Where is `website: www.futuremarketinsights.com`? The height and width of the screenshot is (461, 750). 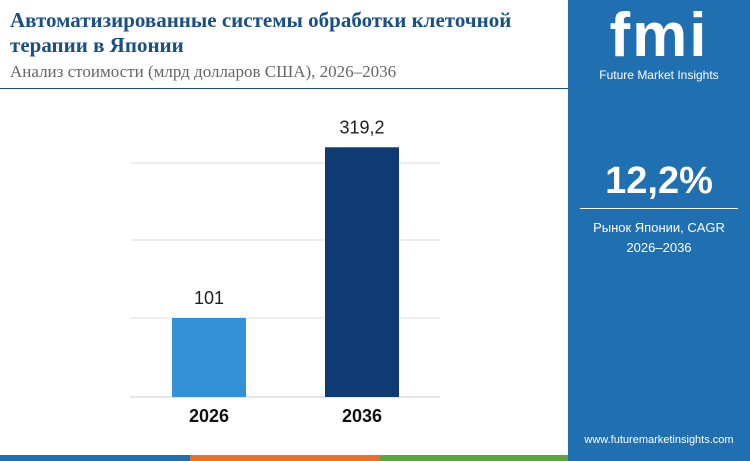 website: www.futuremarketinsights.com is located at coordinates (659, 440).